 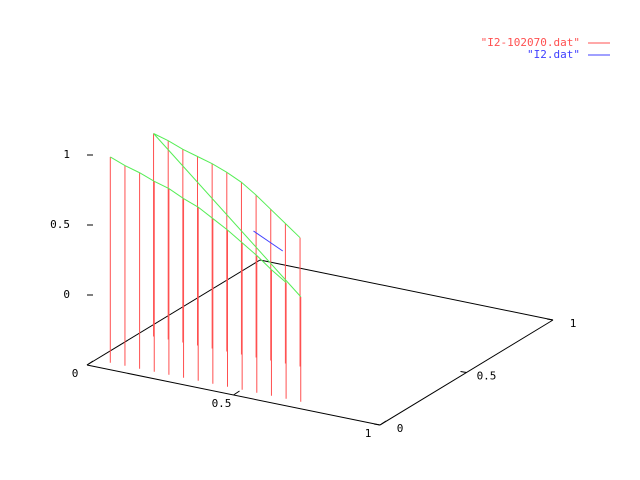 What do you see at coordinates (222, 403) in the screenshot?
I see `x-tick-label: 0.5` at bounding box center [222, 403].